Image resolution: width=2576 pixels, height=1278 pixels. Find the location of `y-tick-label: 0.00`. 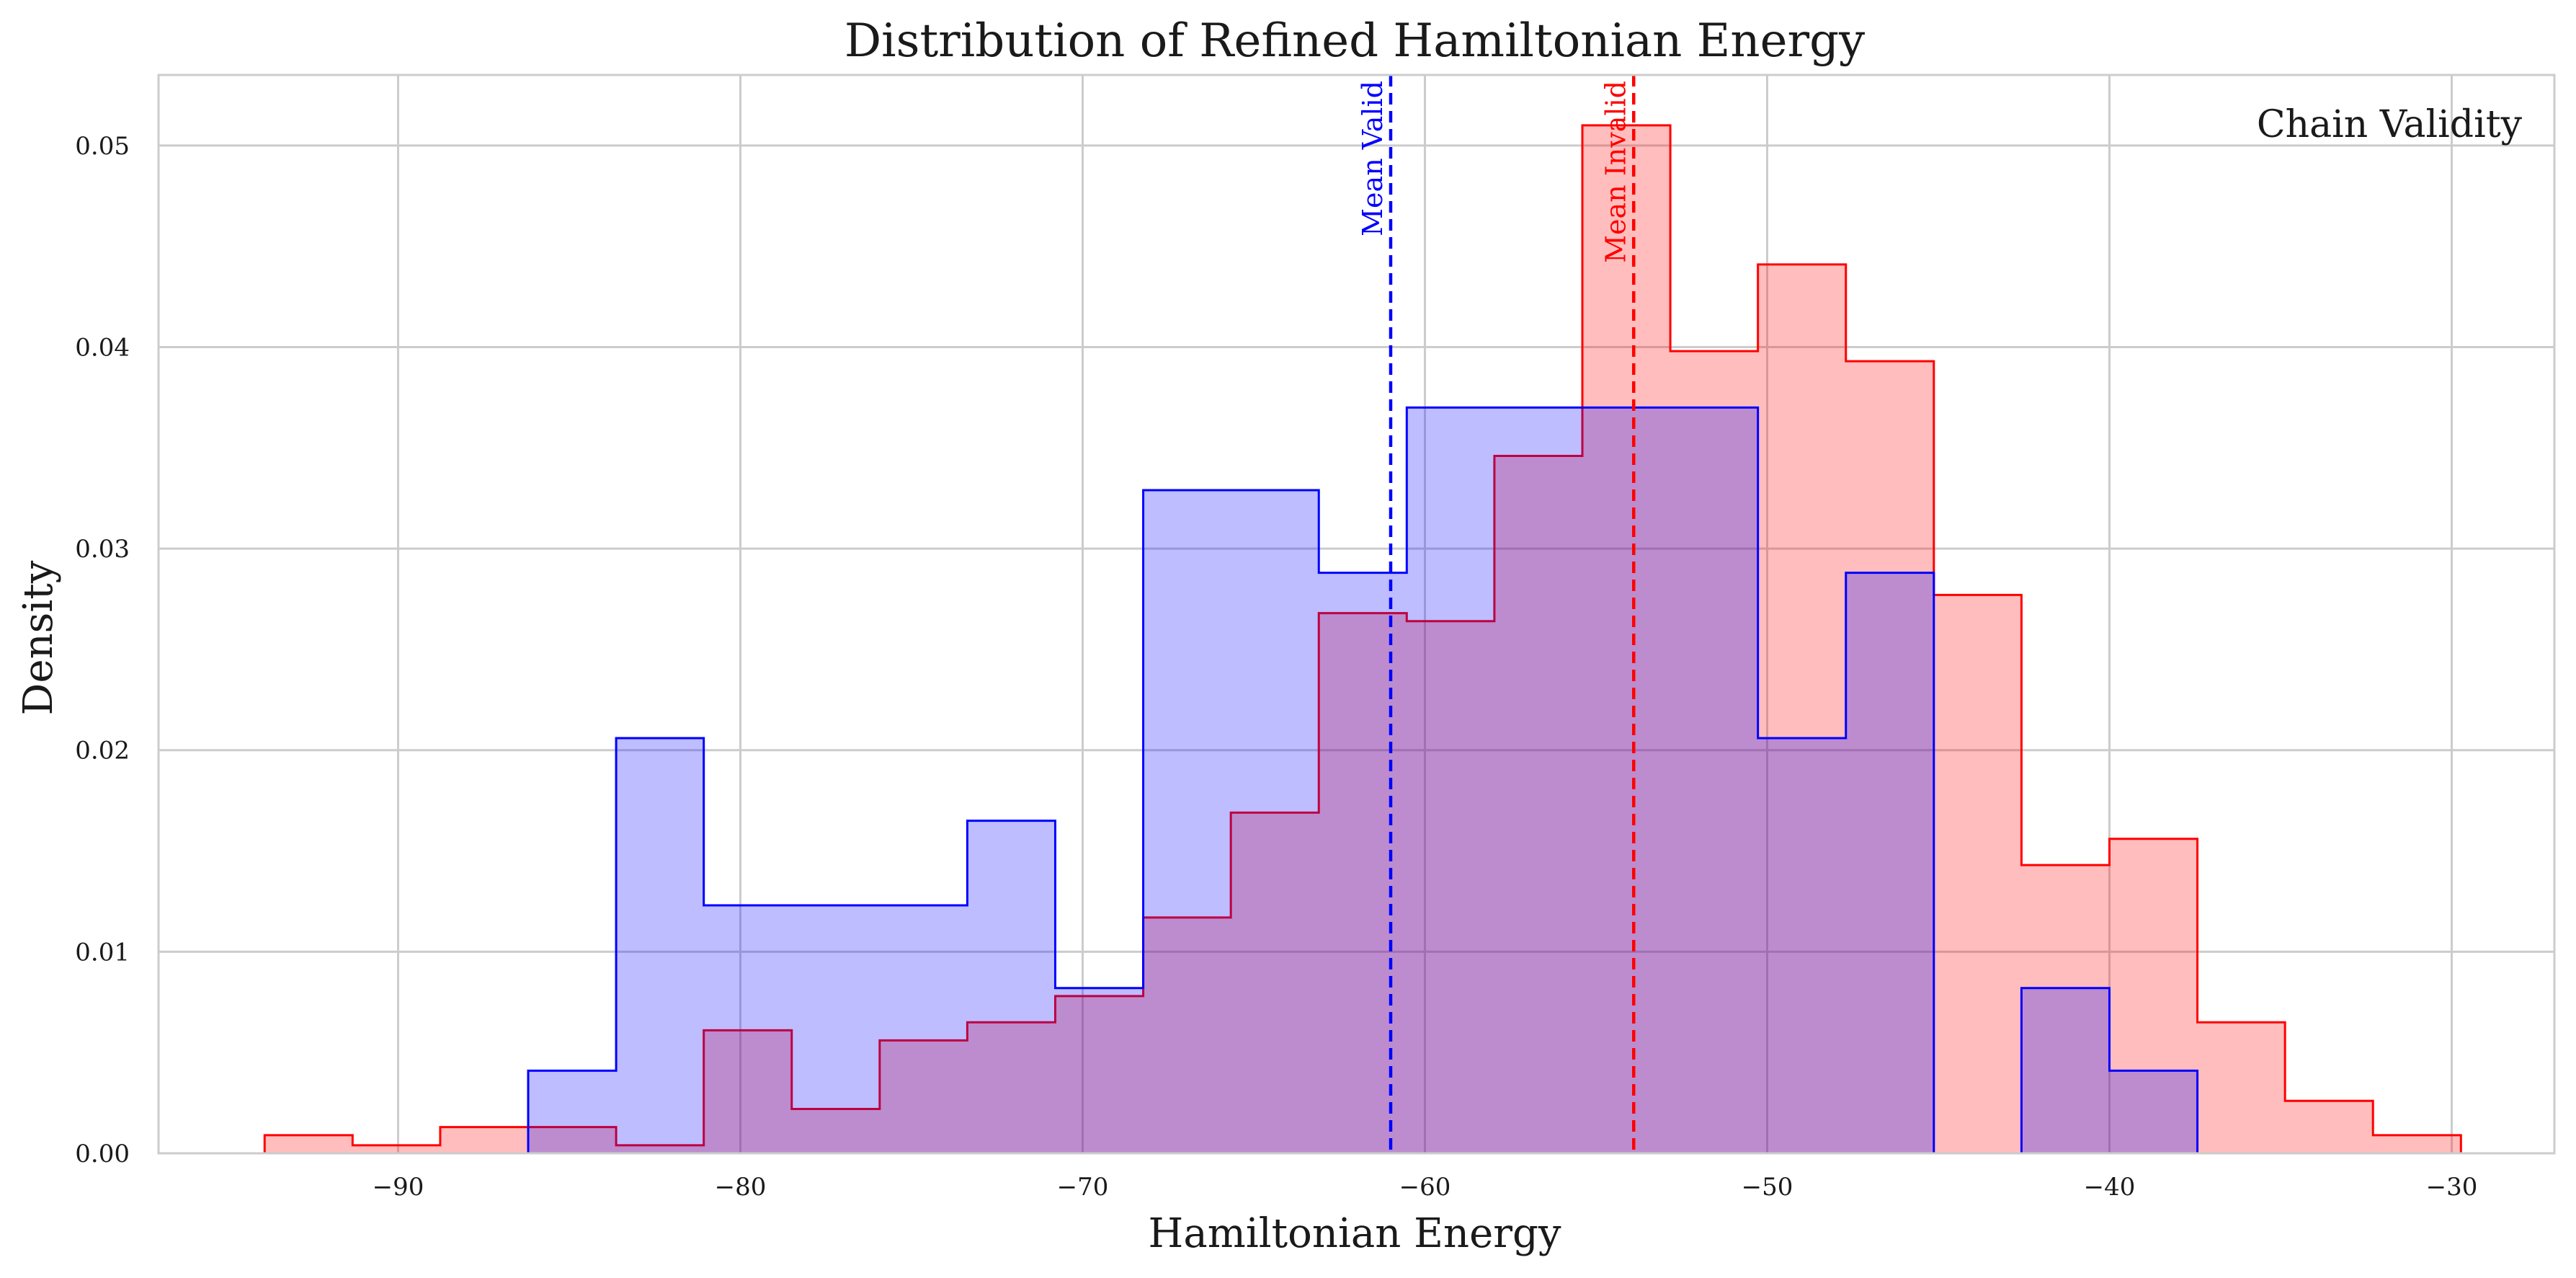

y-tick-label: 0.00 is located at coordinates (102, 1154).